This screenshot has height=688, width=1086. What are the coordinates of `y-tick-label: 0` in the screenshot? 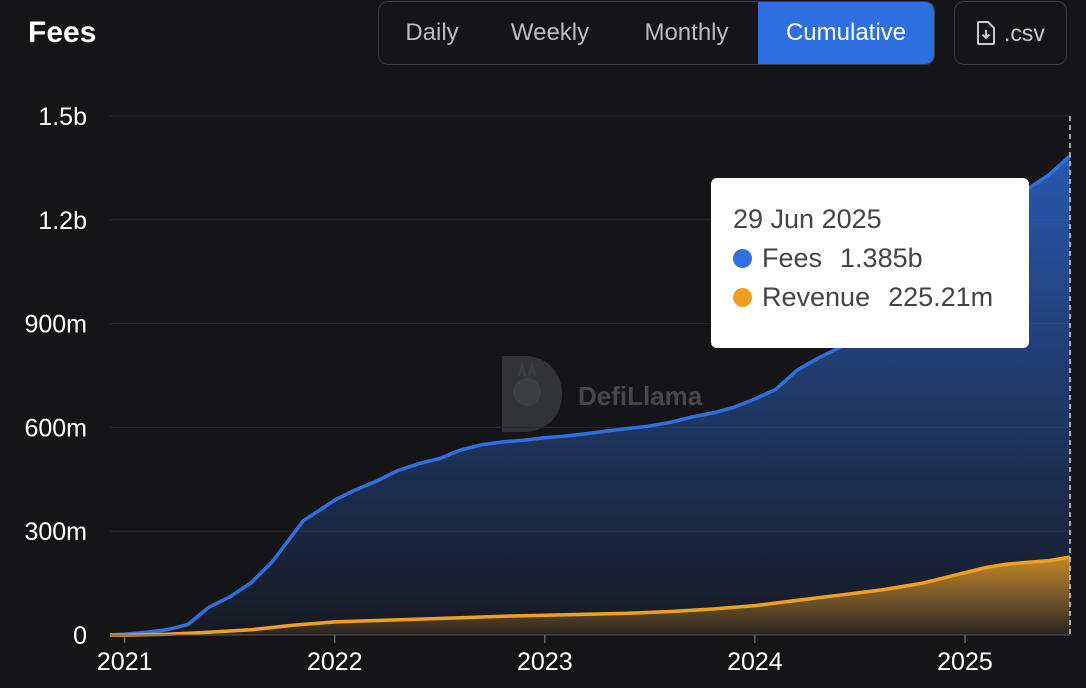 It's located at (80, 636).